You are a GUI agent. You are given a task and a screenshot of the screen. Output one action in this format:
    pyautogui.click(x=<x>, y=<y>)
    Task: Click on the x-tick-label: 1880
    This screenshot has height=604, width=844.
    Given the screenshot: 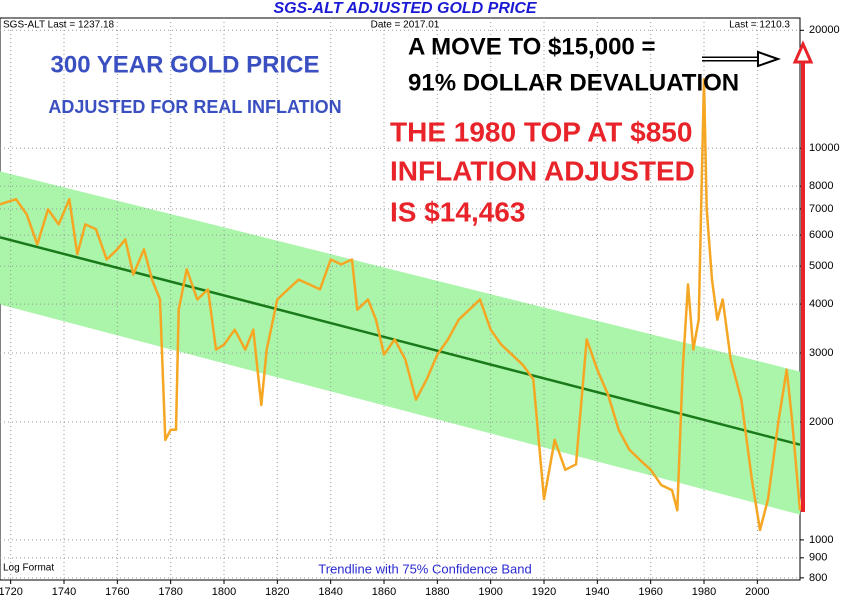 What is the action you would take?
    pyautogui.click(x=437, y=592)
    